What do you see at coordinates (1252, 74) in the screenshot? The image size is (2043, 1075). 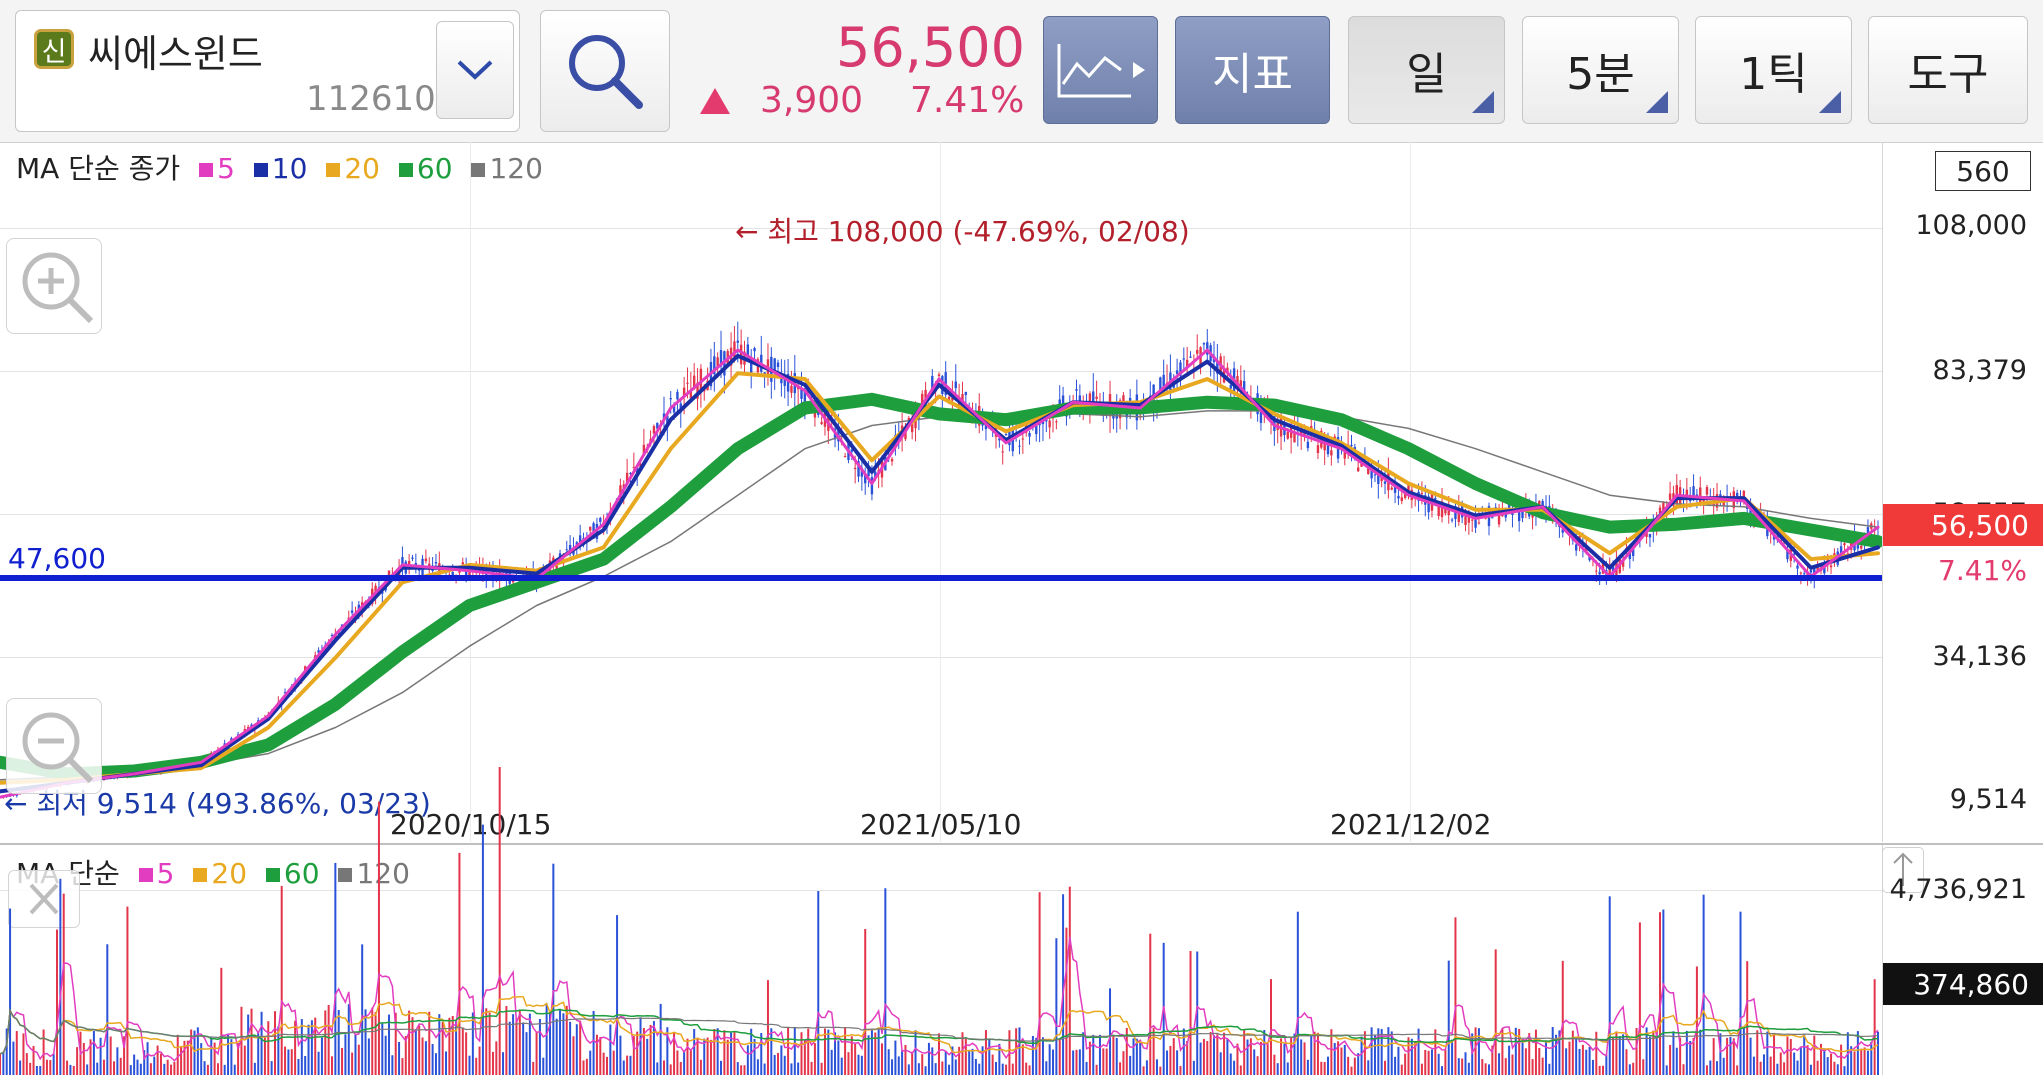 I see `indicator-button-label: 지표` at bounding box center [1252, 74].